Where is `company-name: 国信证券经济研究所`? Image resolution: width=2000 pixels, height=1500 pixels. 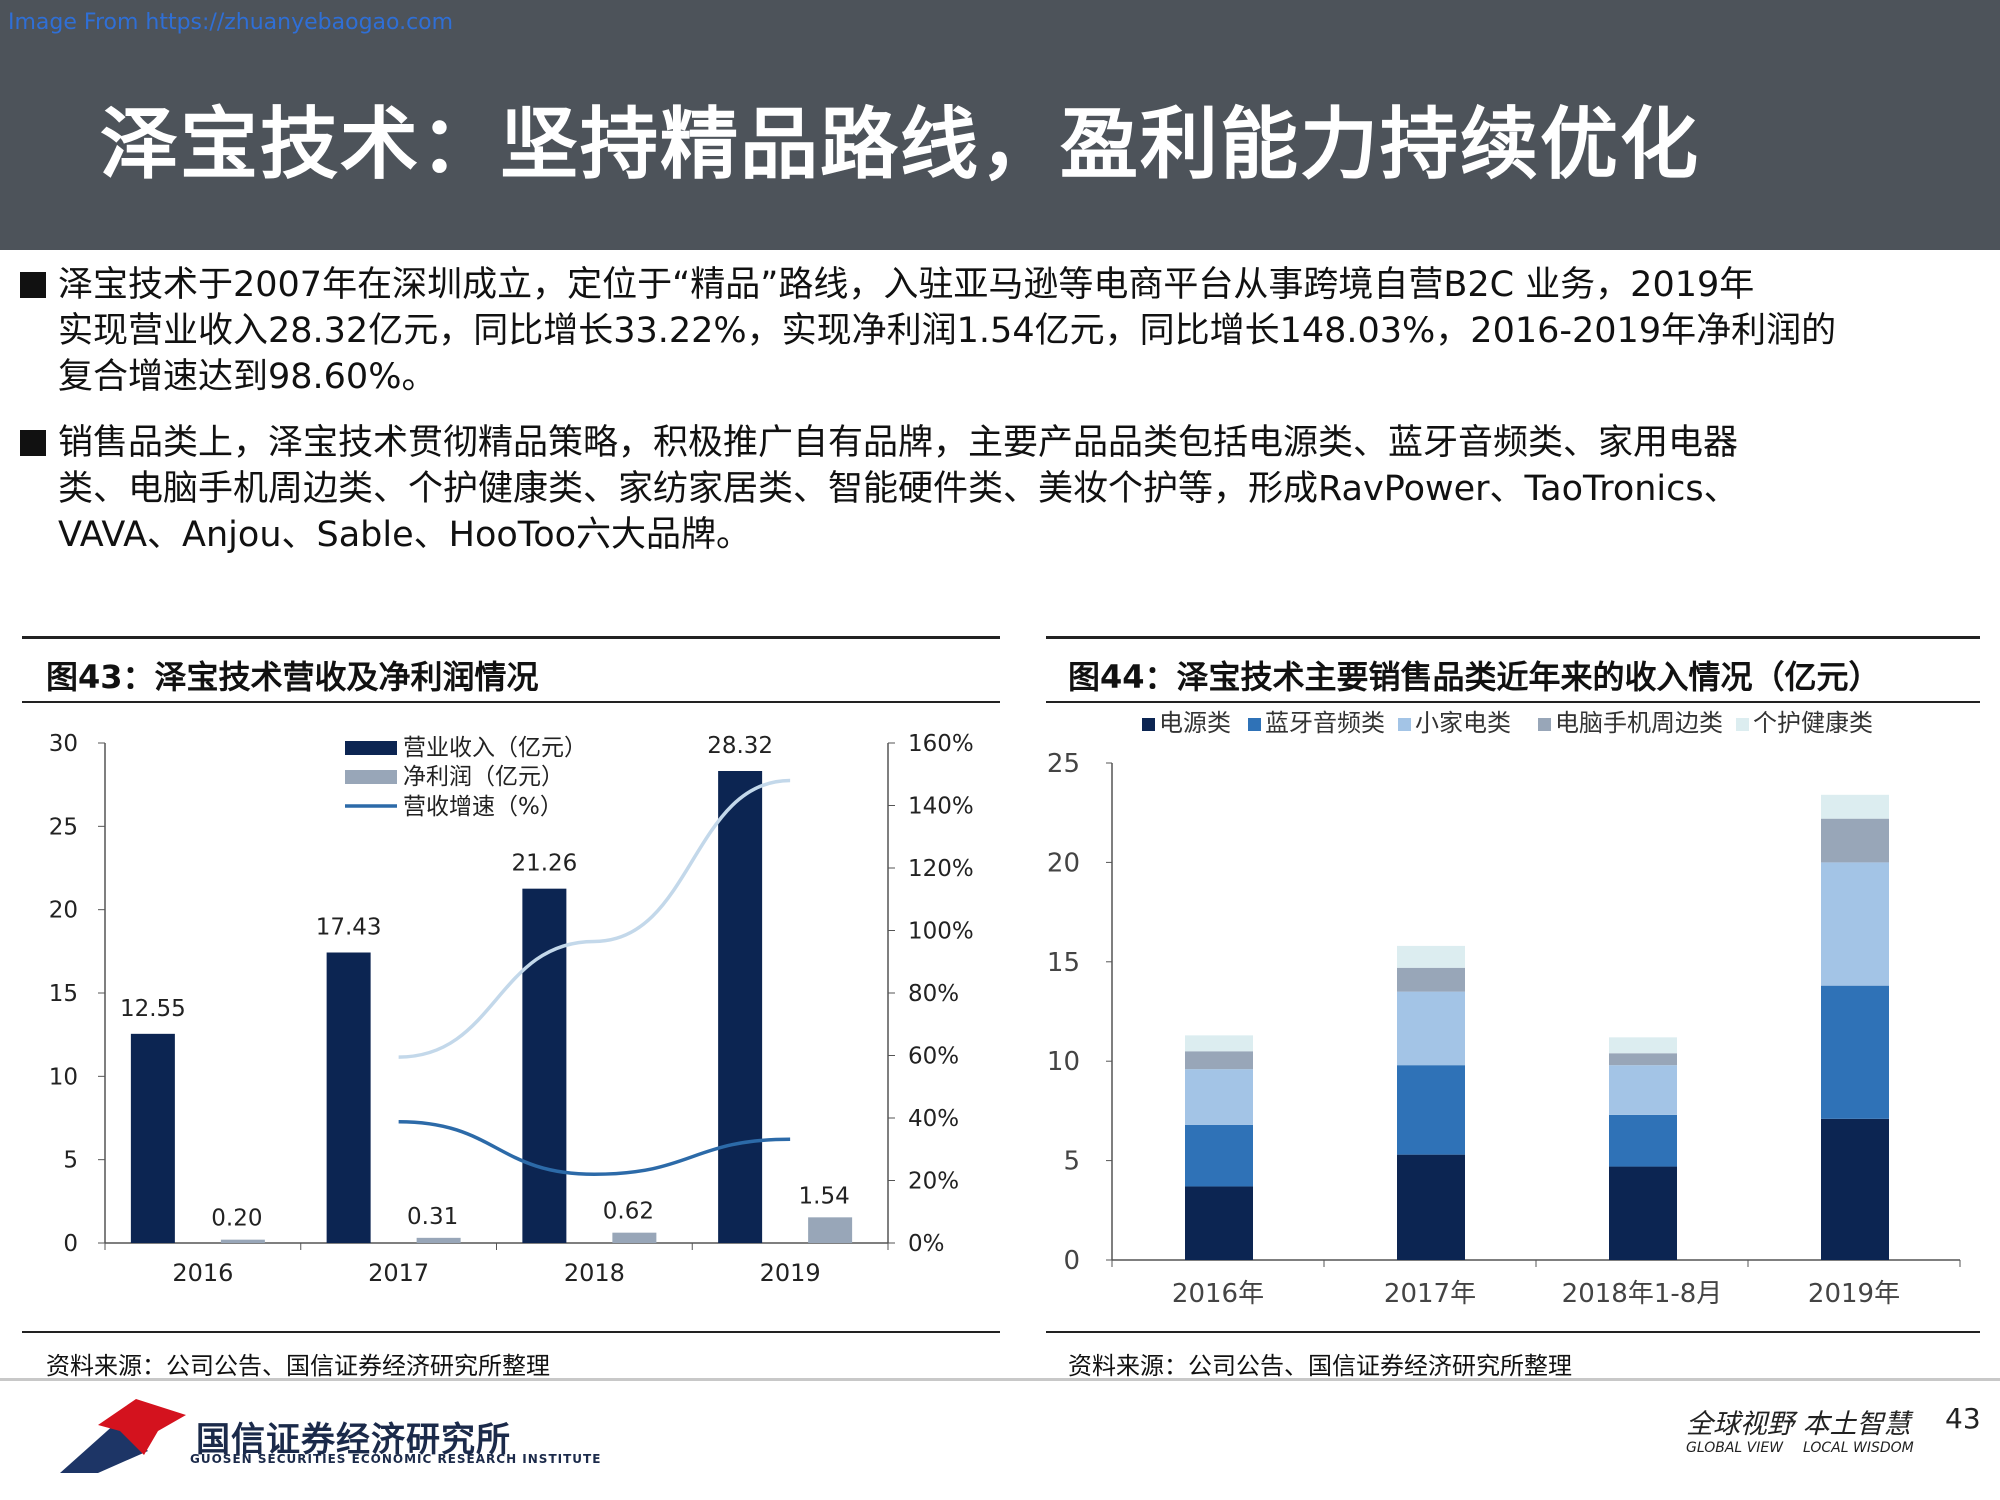
company-name: 国信证券经济研究所 is located at coordinates (353, 1440).